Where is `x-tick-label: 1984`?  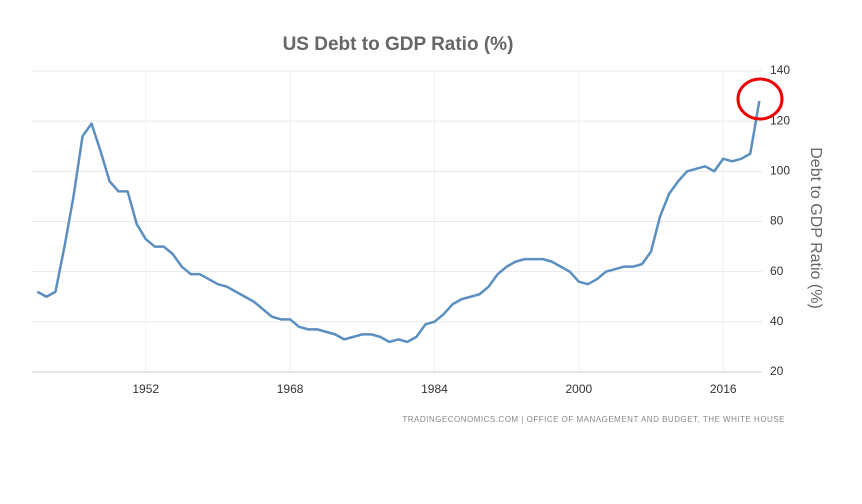 x-tick-label: 1984 is located at coordinates (434, 389).